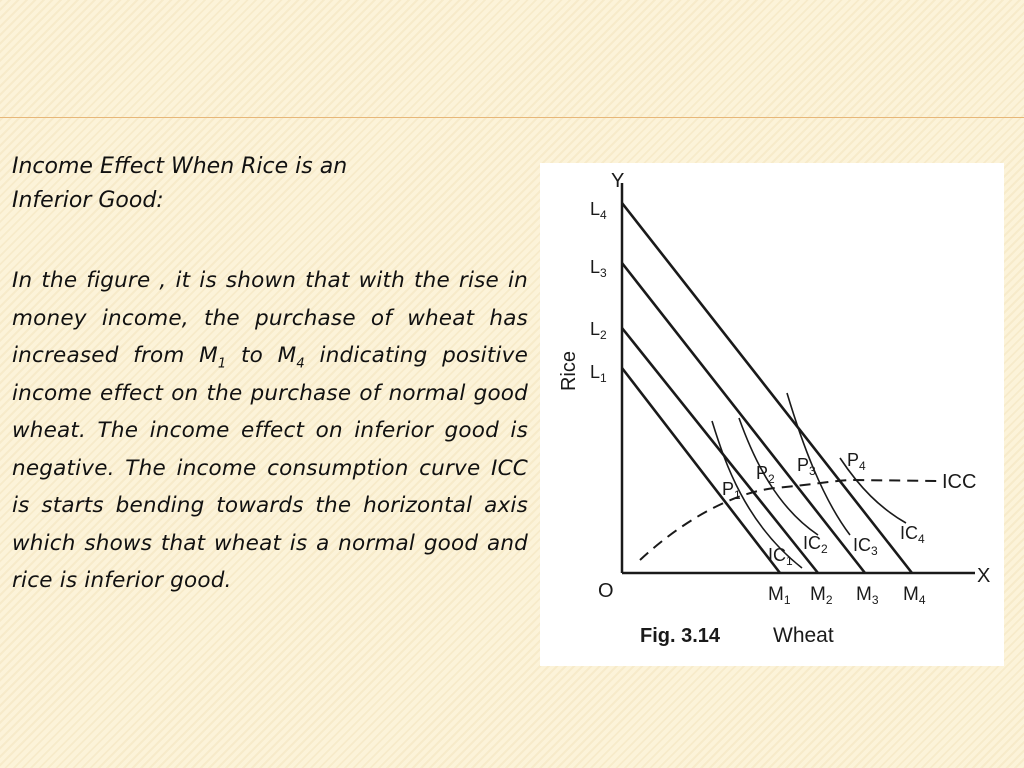 The width and height of the screenshot is (1024, 768). I want to click on heading-line-2: Inferior Good:, so click(88, 200).